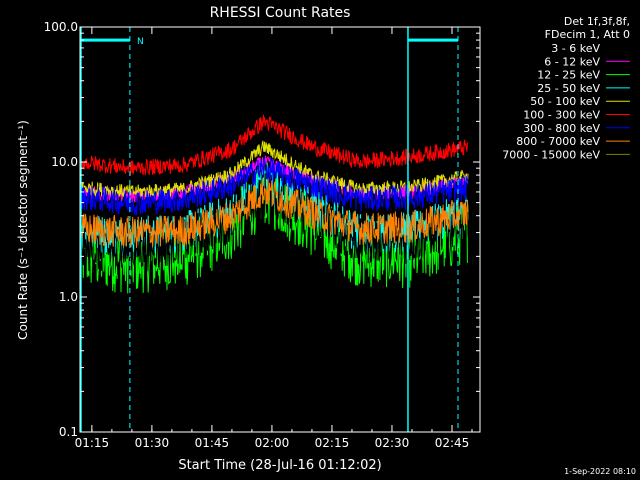 The height and width of the screenshot is (480, 640). I want to click on legend-entry-label: 50 - 100 keV, so click(565, 101).